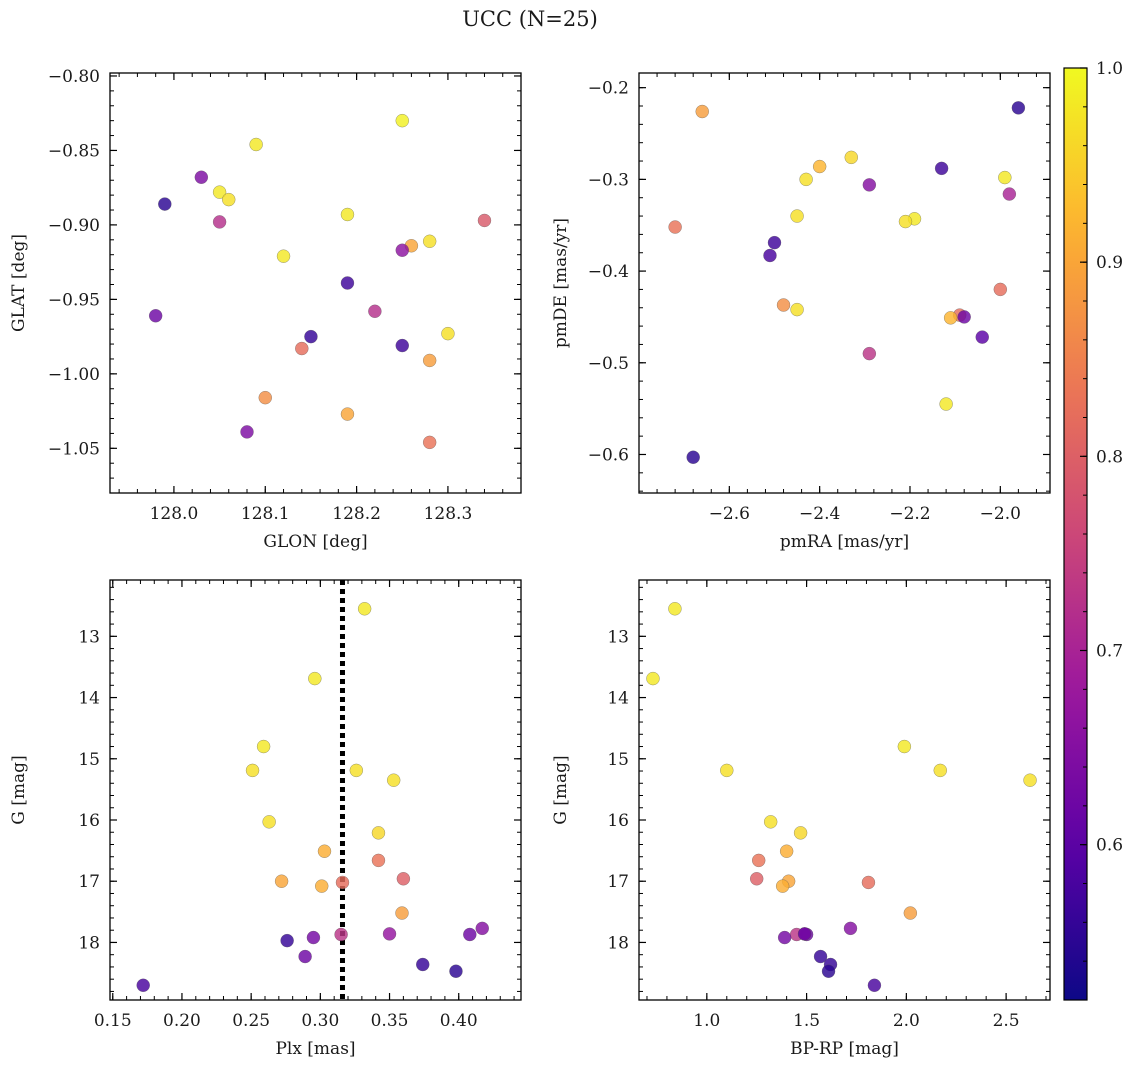 Image resolution: width=1136 pixels, height=1068 pixels. I want to click on y-tick-label: 16, so click(618, 821).